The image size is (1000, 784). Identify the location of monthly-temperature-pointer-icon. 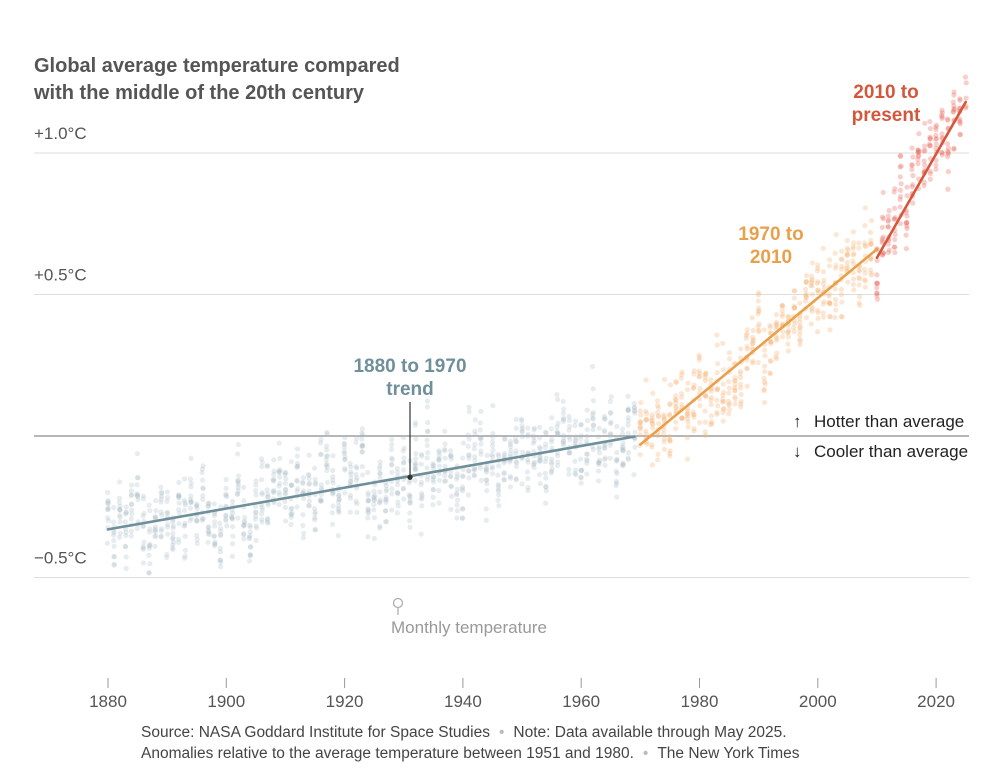
(398, 606).